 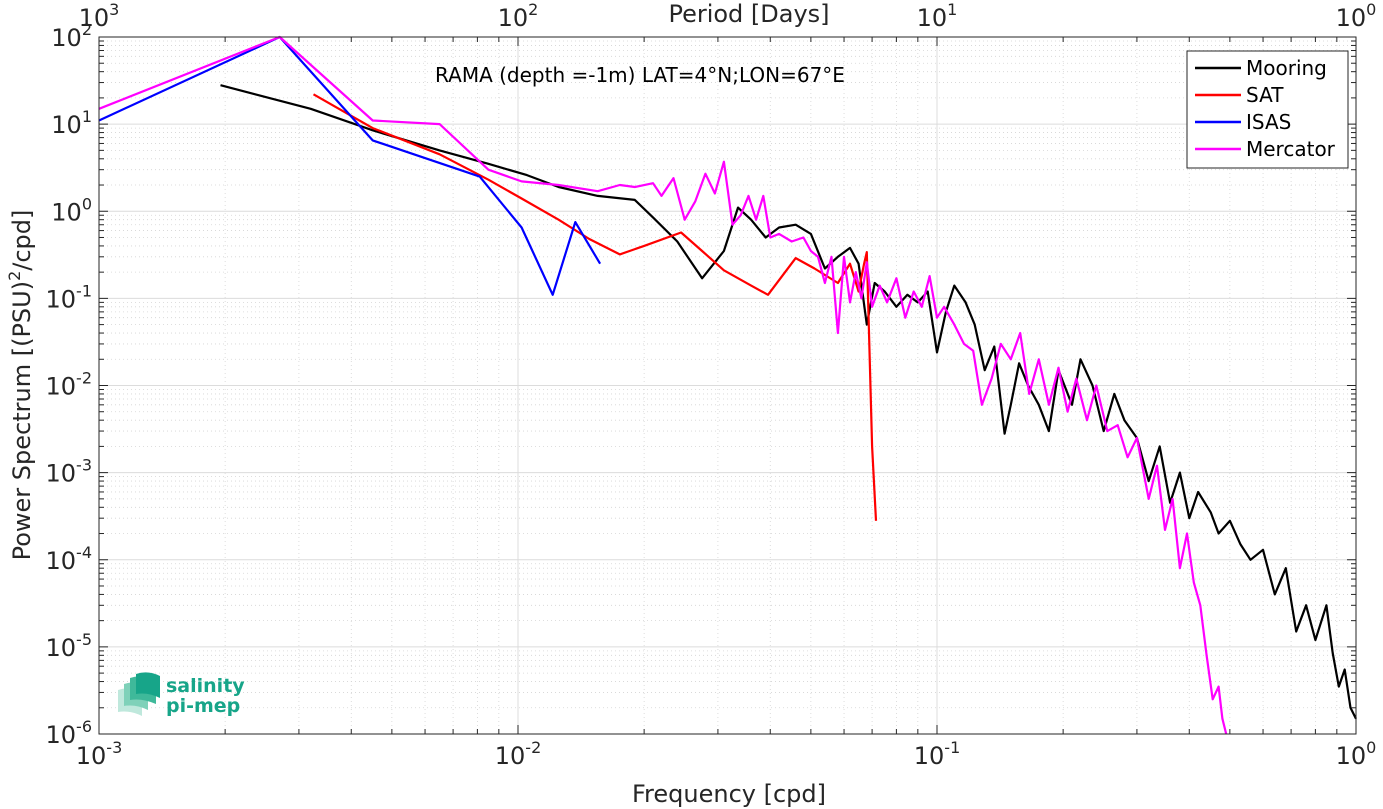 I want to click on y-tick-label: 10⁻⁵, so click(x=69, y=646).